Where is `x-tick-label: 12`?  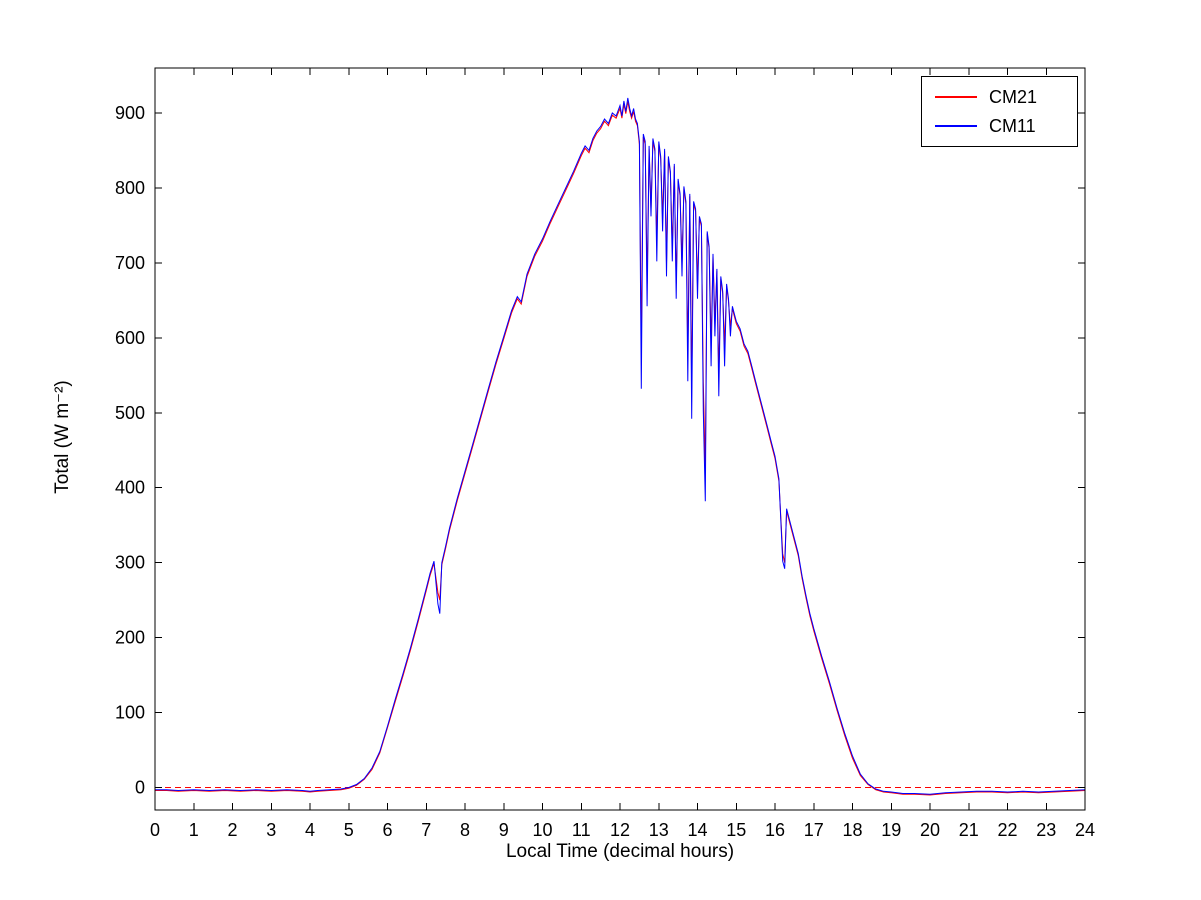
x-tick-label: 12 is located at coordinates (620, 830).